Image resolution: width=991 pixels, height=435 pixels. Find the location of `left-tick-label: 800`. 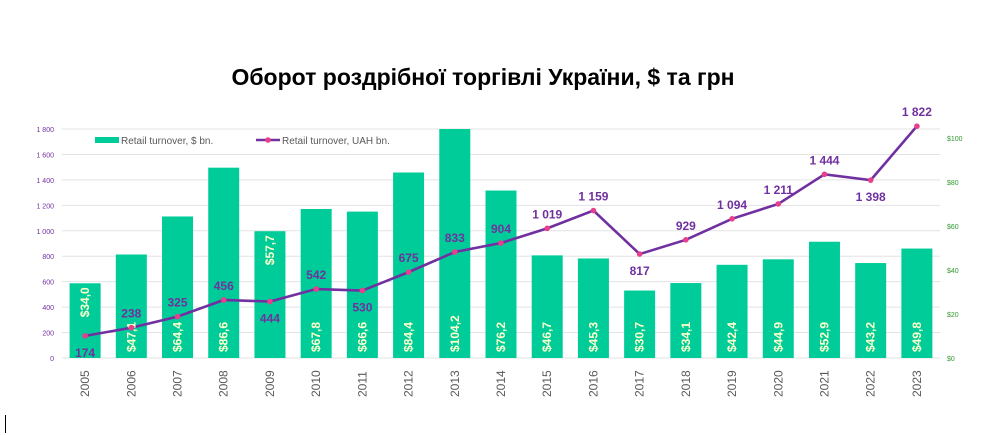

left-tick-label: 800 is located at coordinates (48, 257).